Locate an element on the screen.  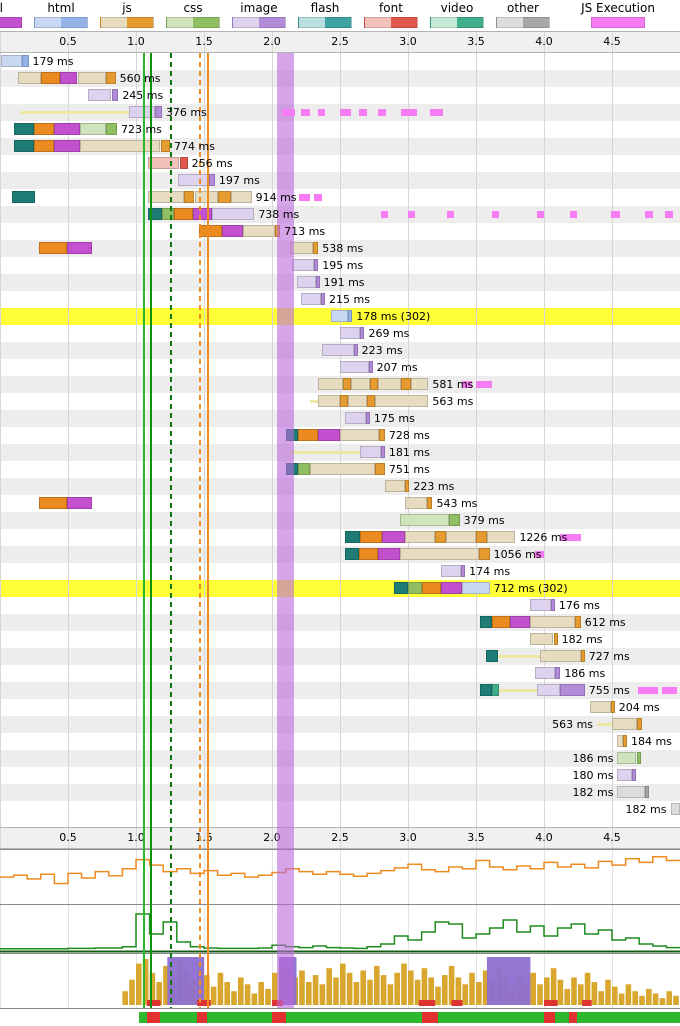
request-row: 543 ms is located at coordinates (340, 503).